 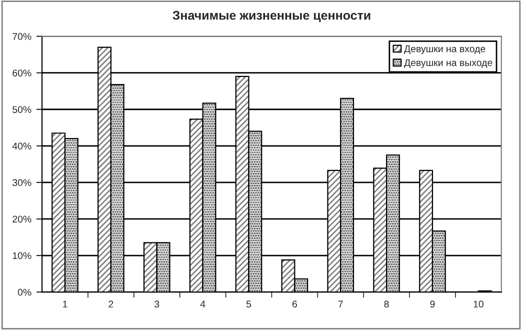 I want to click on x-tick-label: 4, so click(x=203, y=304).